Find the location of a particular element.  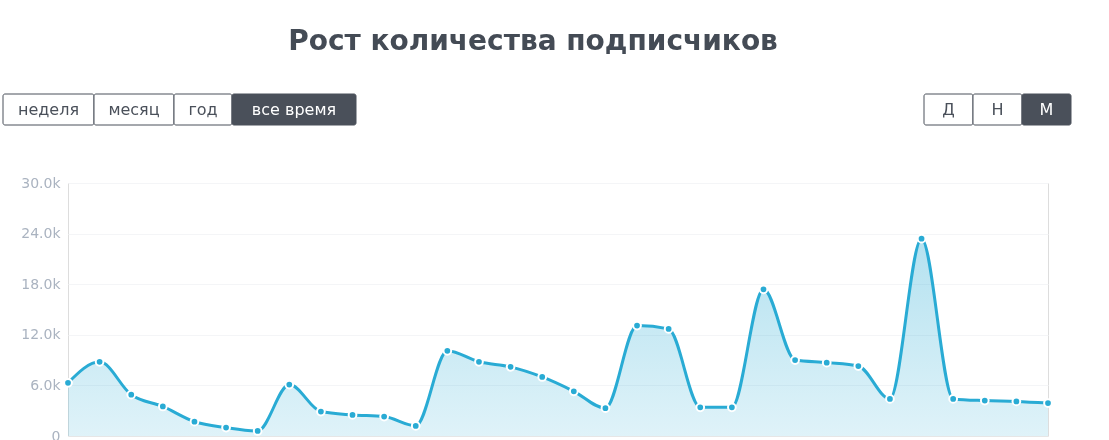

text: год is located at coordinates (203, 109).